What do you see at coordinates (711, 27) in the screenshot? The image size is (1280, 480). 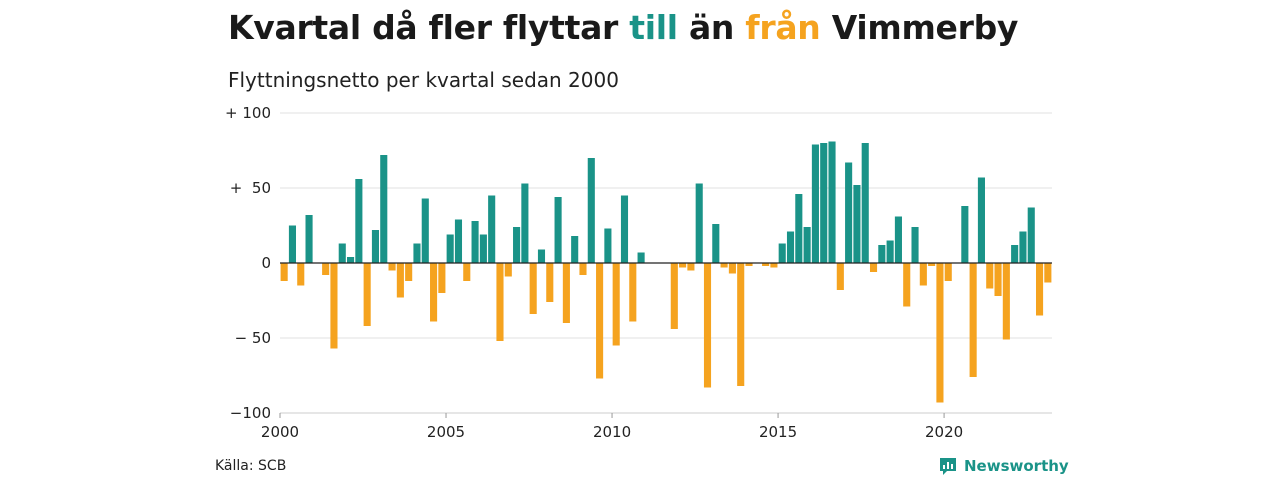 I see `title-part-2: än` at bounding box center [711, 27].